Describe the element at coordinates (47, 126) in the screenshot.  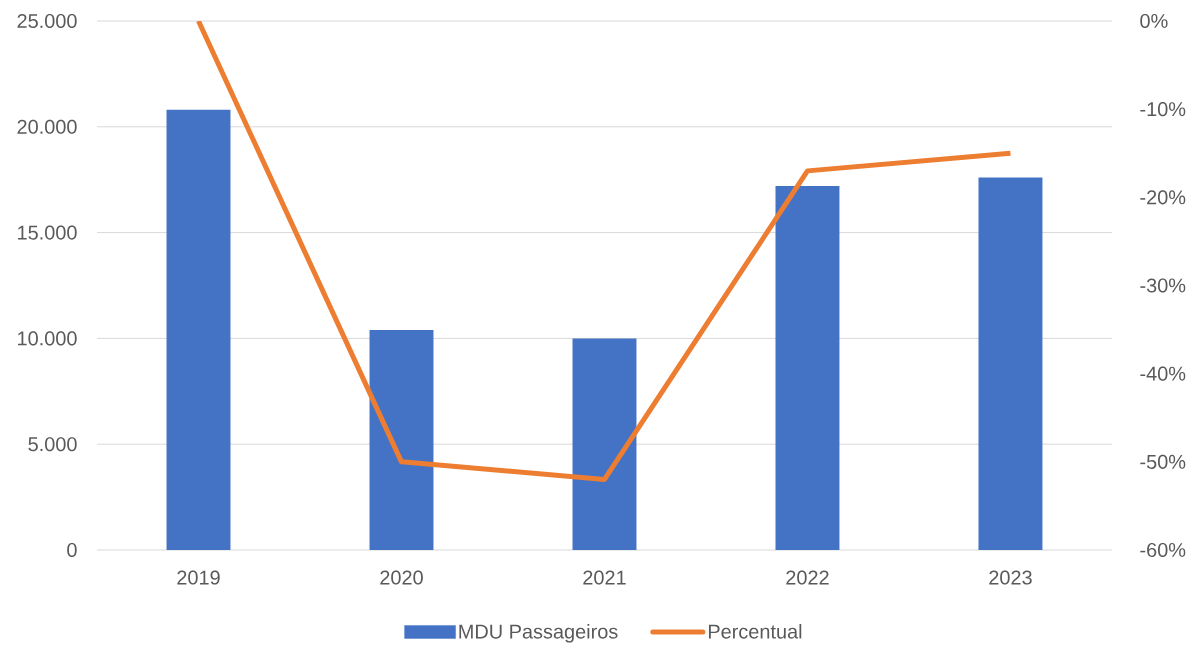
I see `y-tick-label: 20.000` at that location.